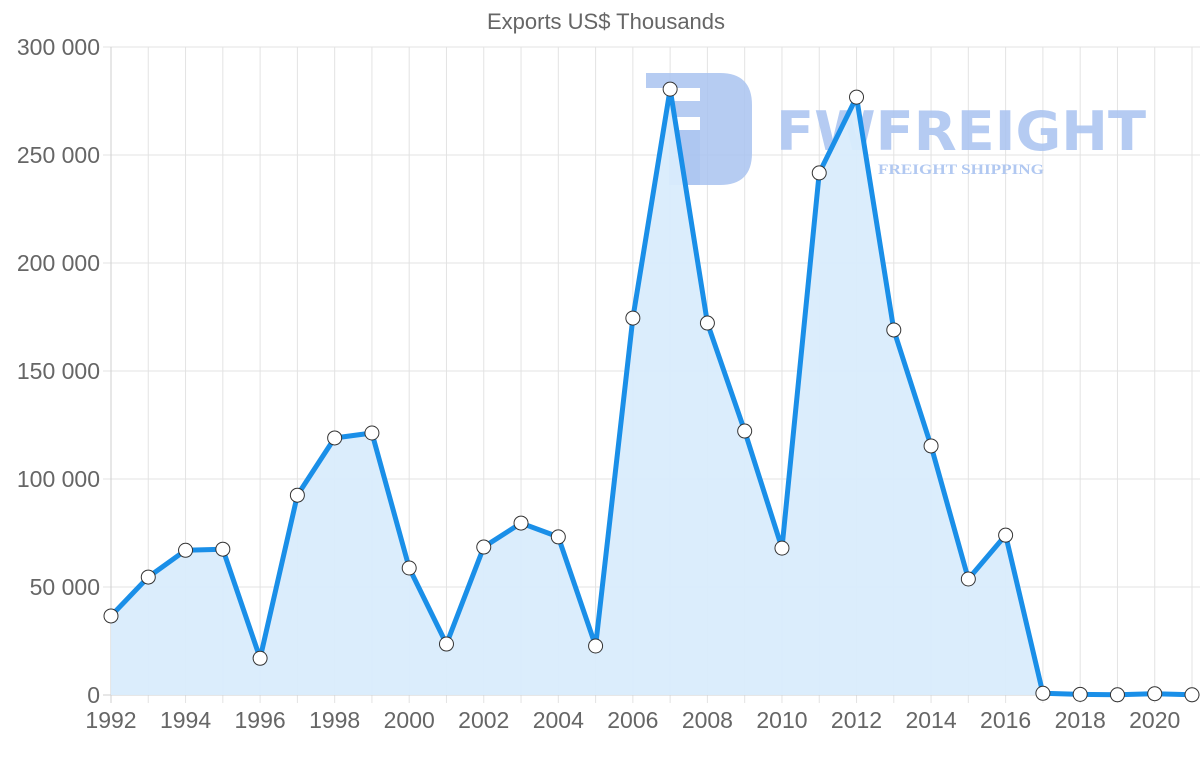 This screenshot has width=1200, height=763. Describe the element at coordinates (558, 537) in the screenshot. I see `data-point: 2004: 73200` at that location.